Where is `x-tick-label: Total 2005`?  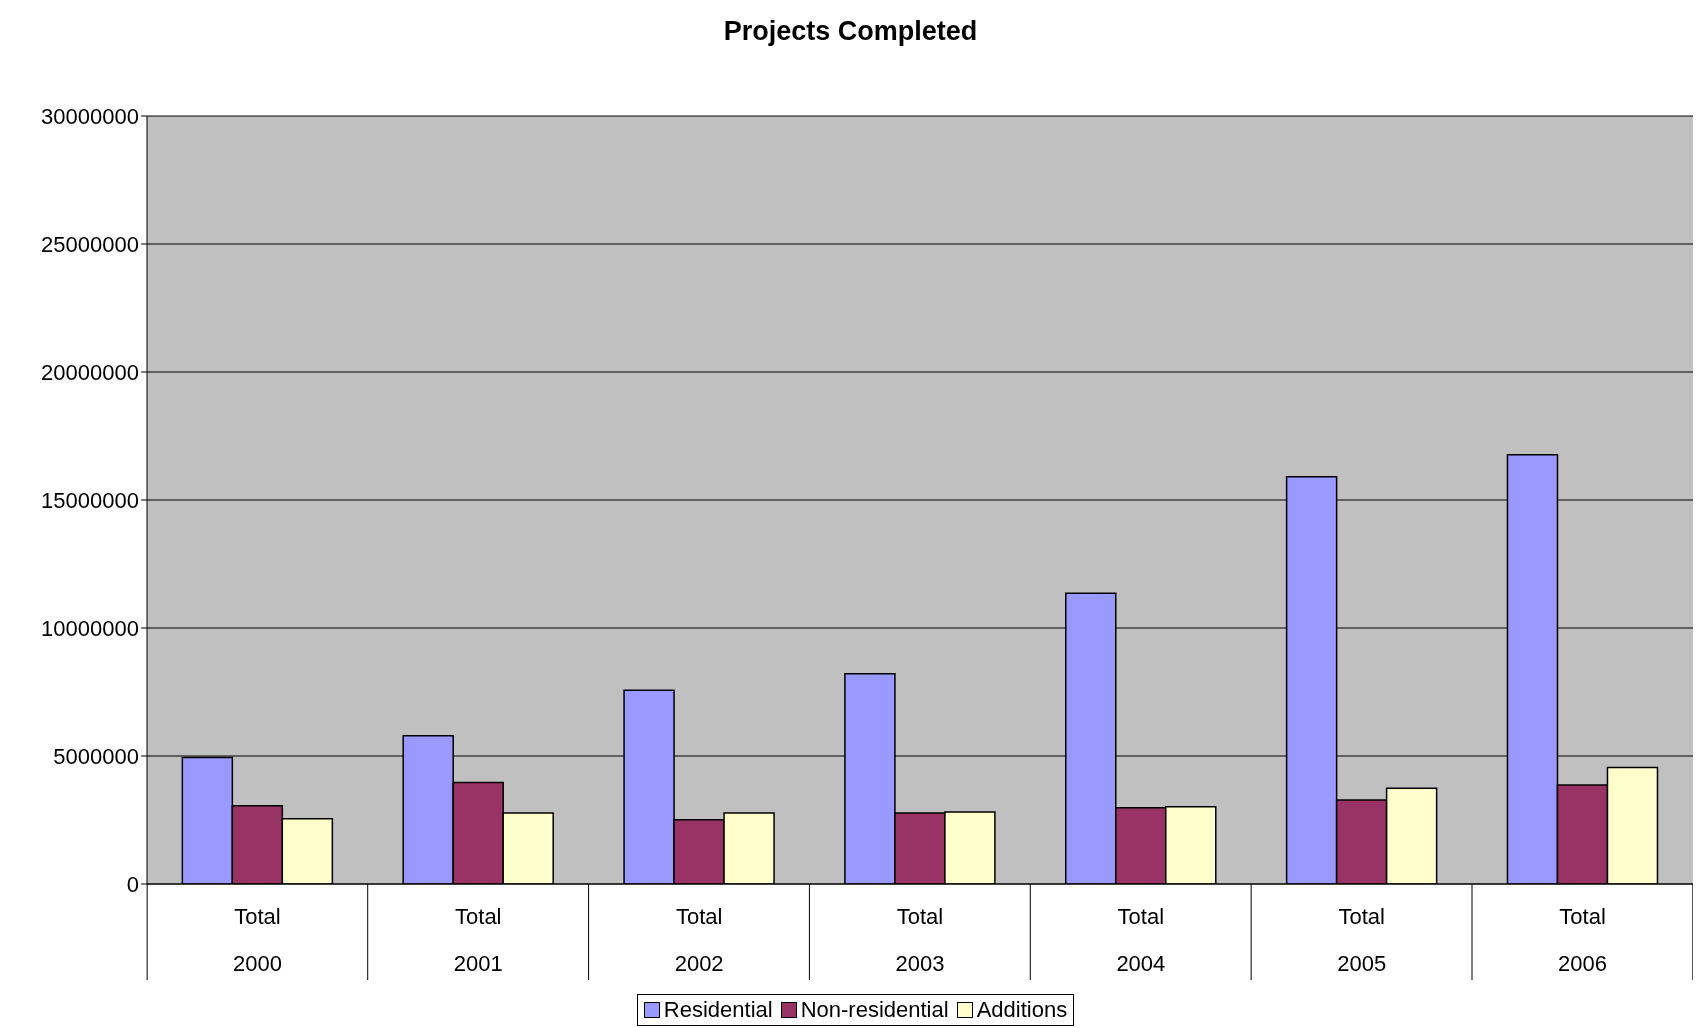 x-tick-label: Total 2005 is located at coordinates (1362, 940).